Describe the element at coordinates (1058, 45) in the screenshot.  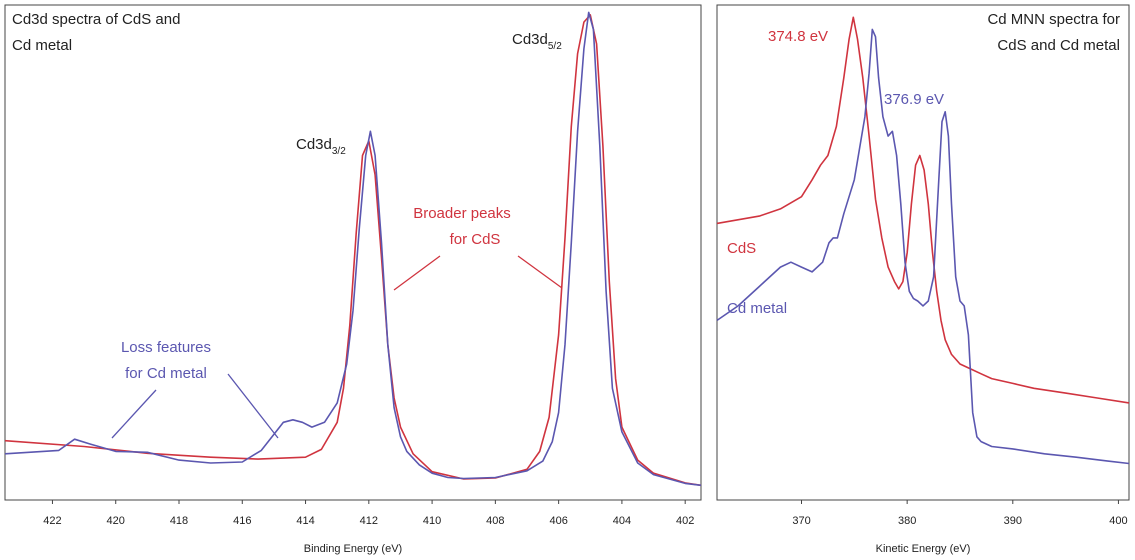
I see `mnn-title-line2: CdS and Cd metal` at that location.